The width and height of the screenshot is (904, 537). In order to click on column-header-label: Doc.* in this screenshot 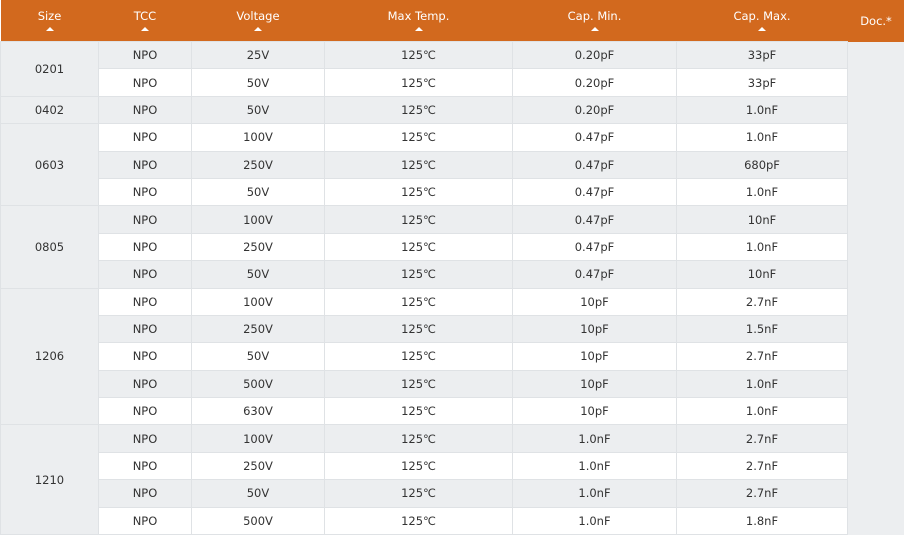, I will do `click(876, 21)`.